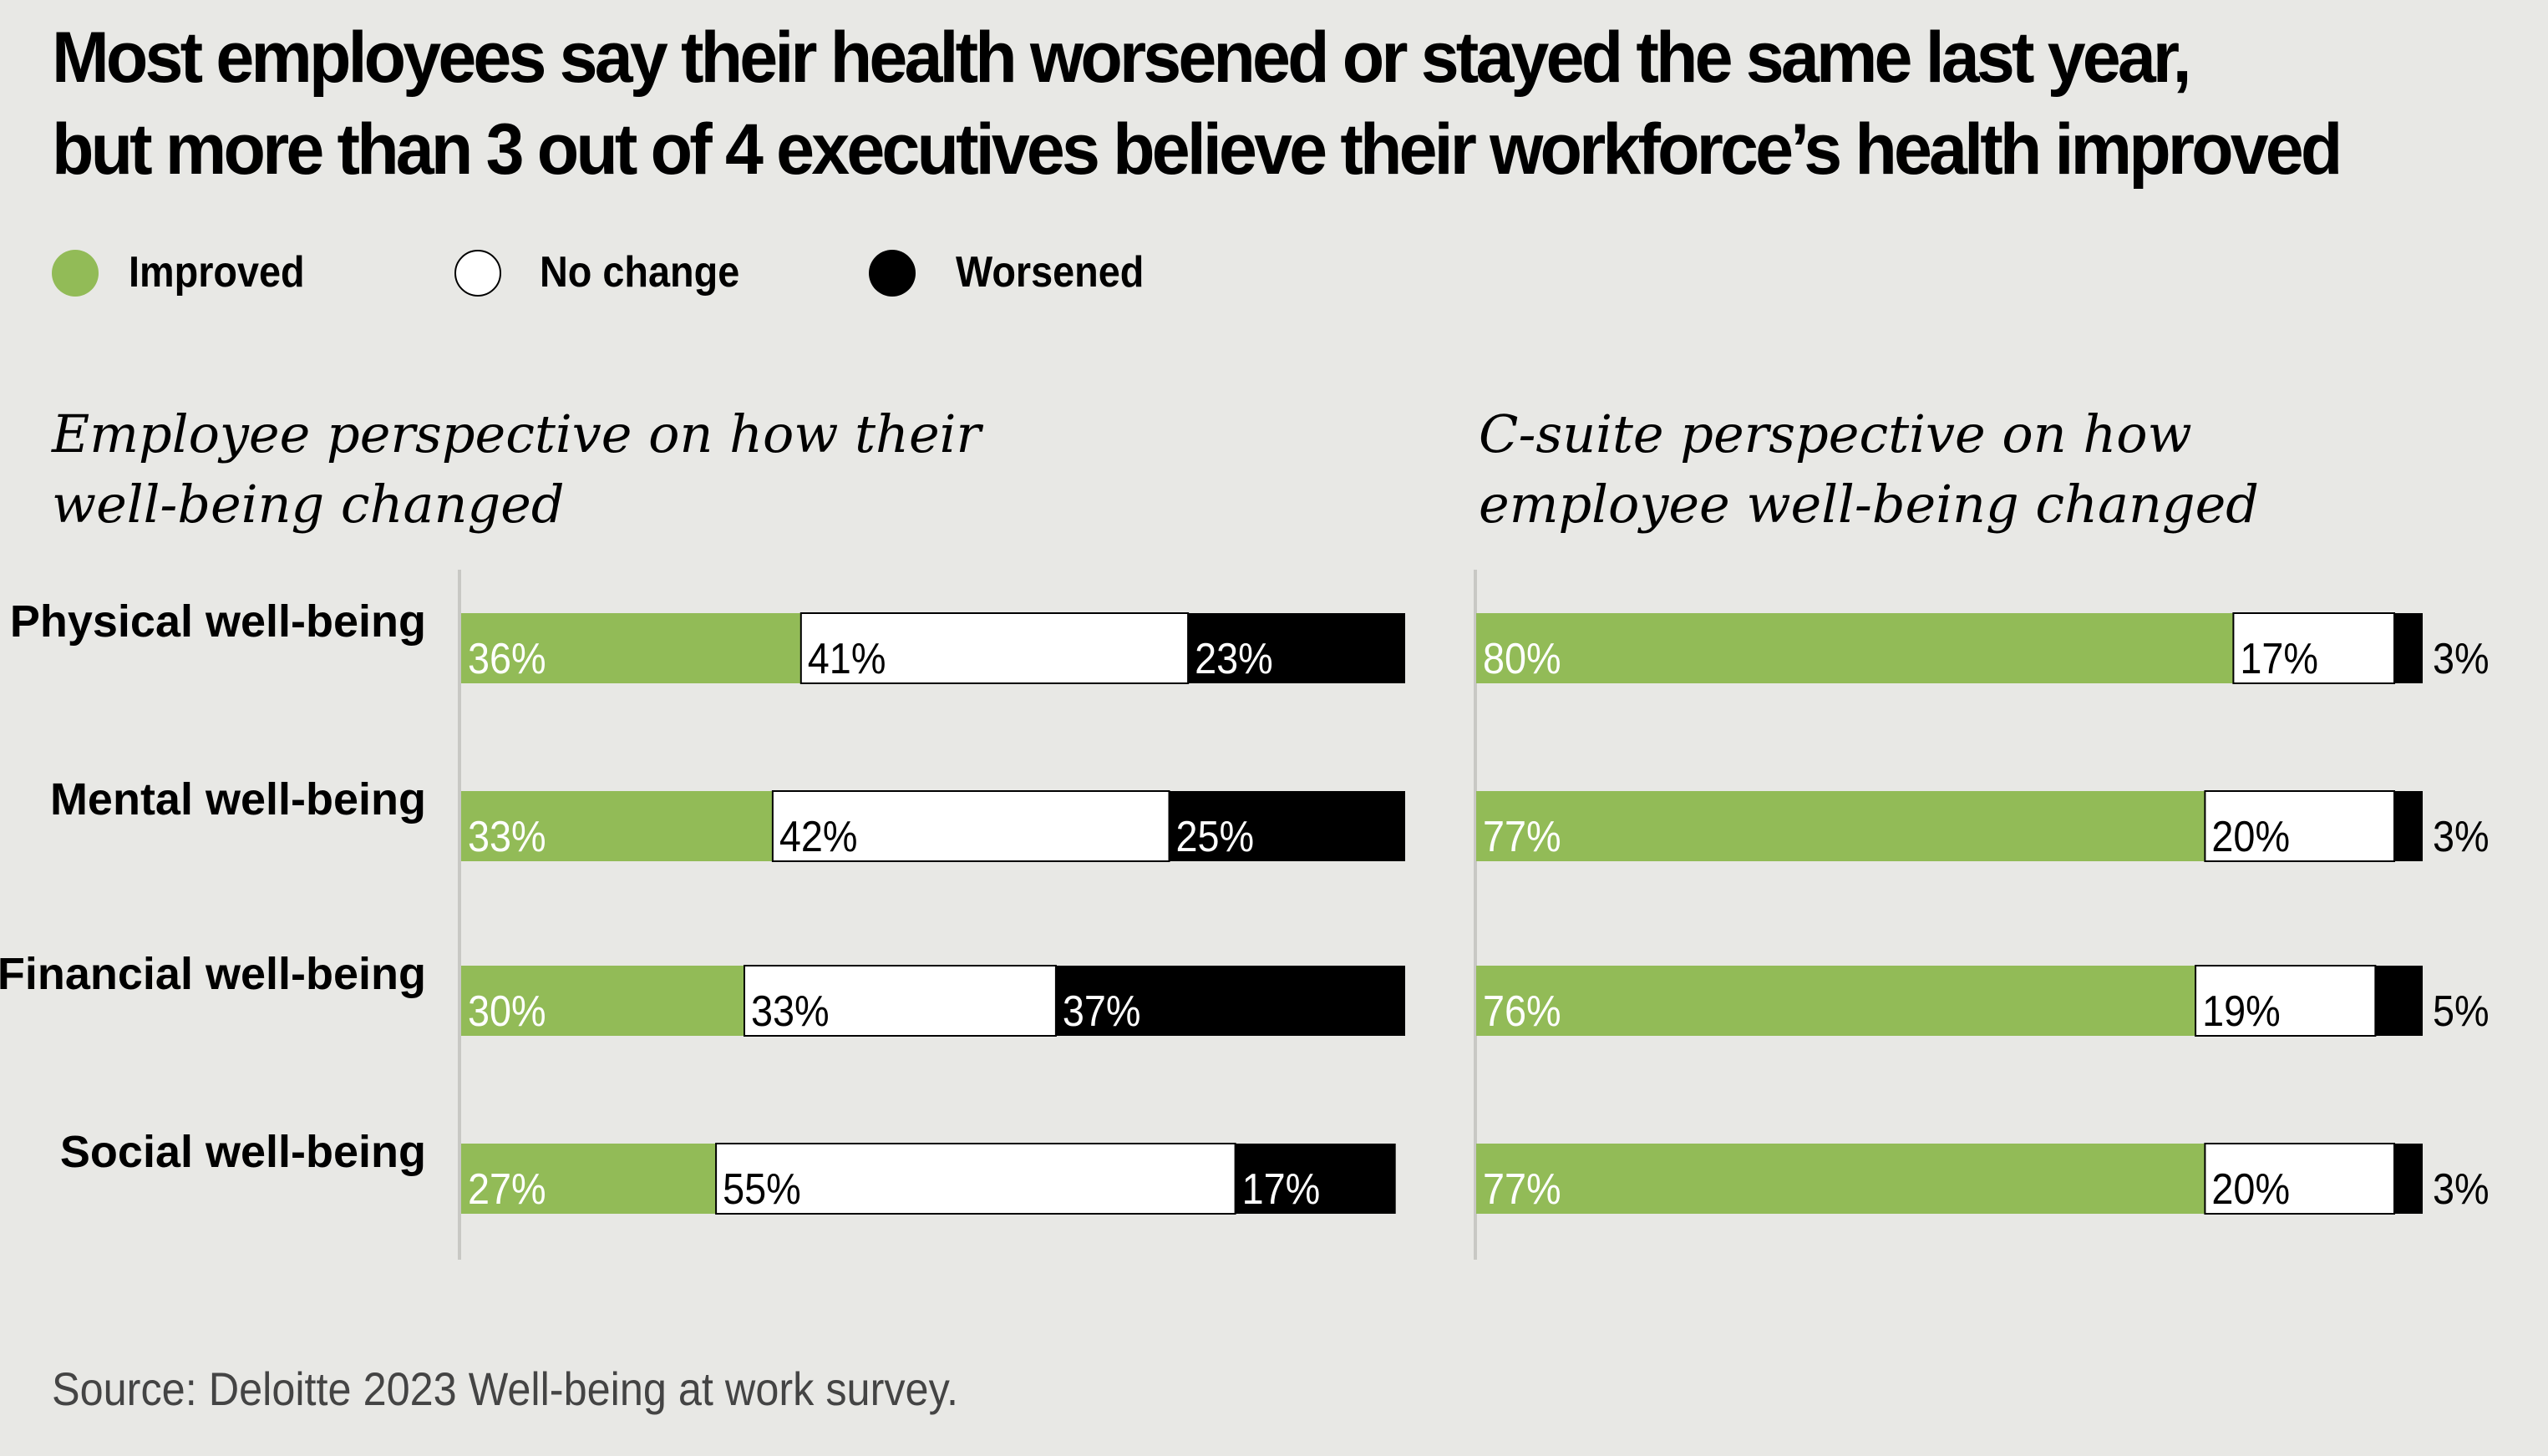 This screenshot has width=2548, height=1456. What do you see at coordinates (218, 621) in the screenshot?
I see `category-label-physical-well-being: Physical well-being` at bounding box center [218, 621].